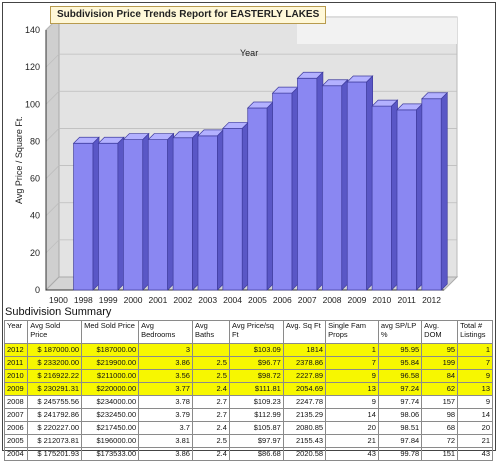  Describe the element at coordinates (400, 415) in the screenshot. I see `table-cell: 98.06` at that location.